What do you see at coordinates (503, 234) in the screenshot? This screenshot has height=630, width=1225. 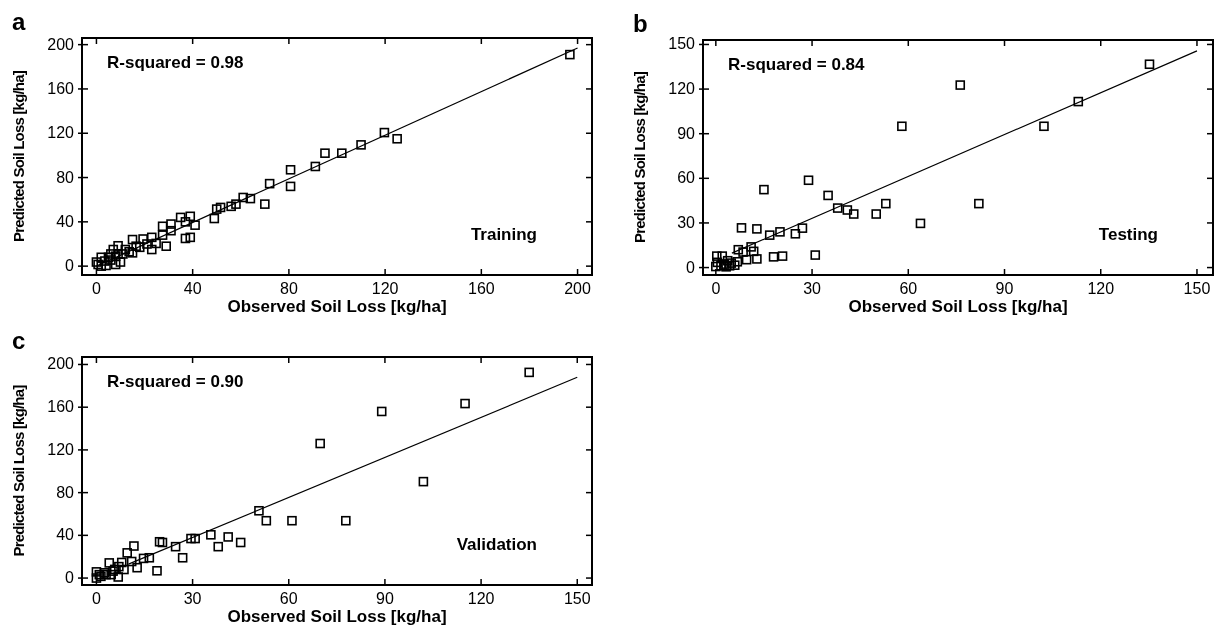 I see `annotation: Training` at bounding box center [503, 234].